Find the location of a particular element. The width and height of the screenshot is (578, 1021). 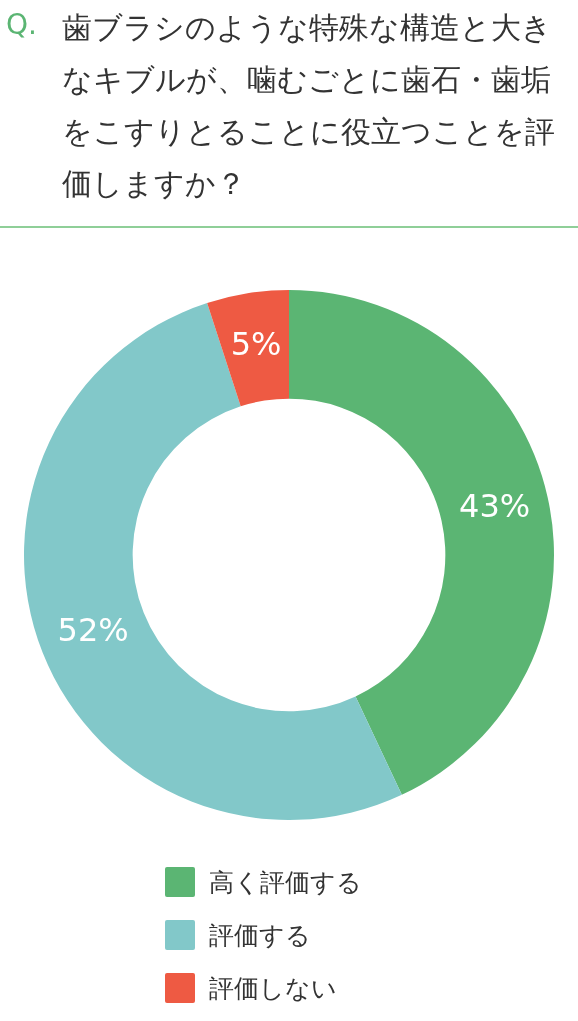

text: Q. is located at coordinates (21, 24).